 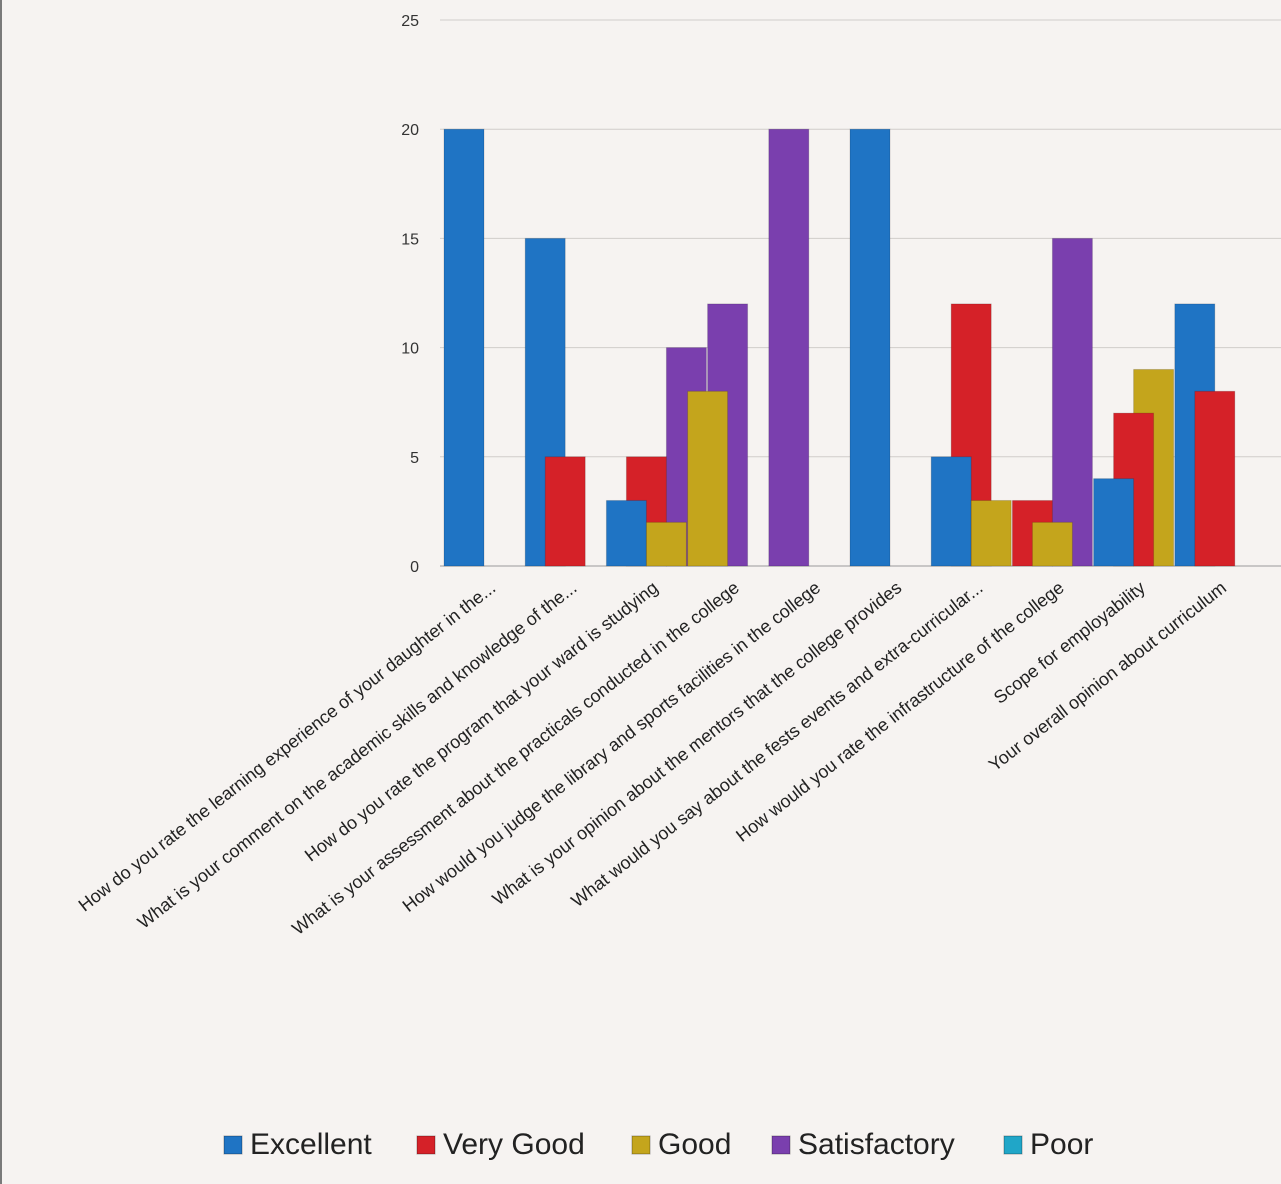 What do you see at coordinates (311, 1144) in the screenshot?
I see `legend-label: Excellent` at bounding box center [311, 1144].